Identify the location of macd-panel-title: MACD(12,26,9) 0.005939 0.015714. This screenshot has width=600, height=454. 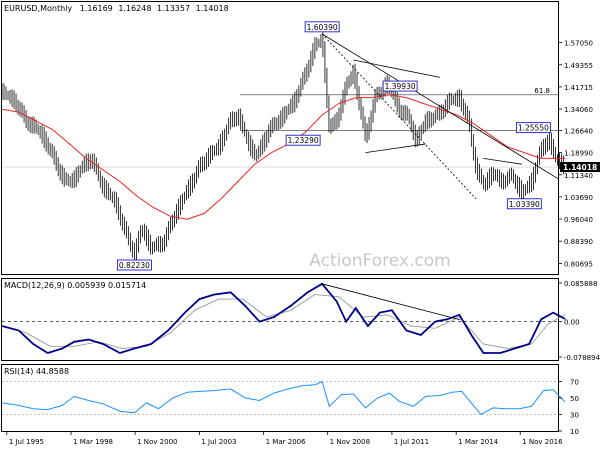
(75, 285).